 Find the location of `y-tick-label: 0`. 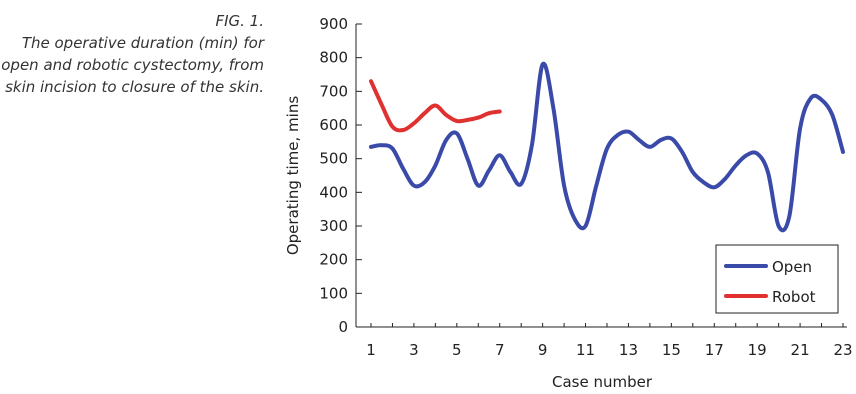

y-tick-label: 0 is located at coordinates (343, 327).